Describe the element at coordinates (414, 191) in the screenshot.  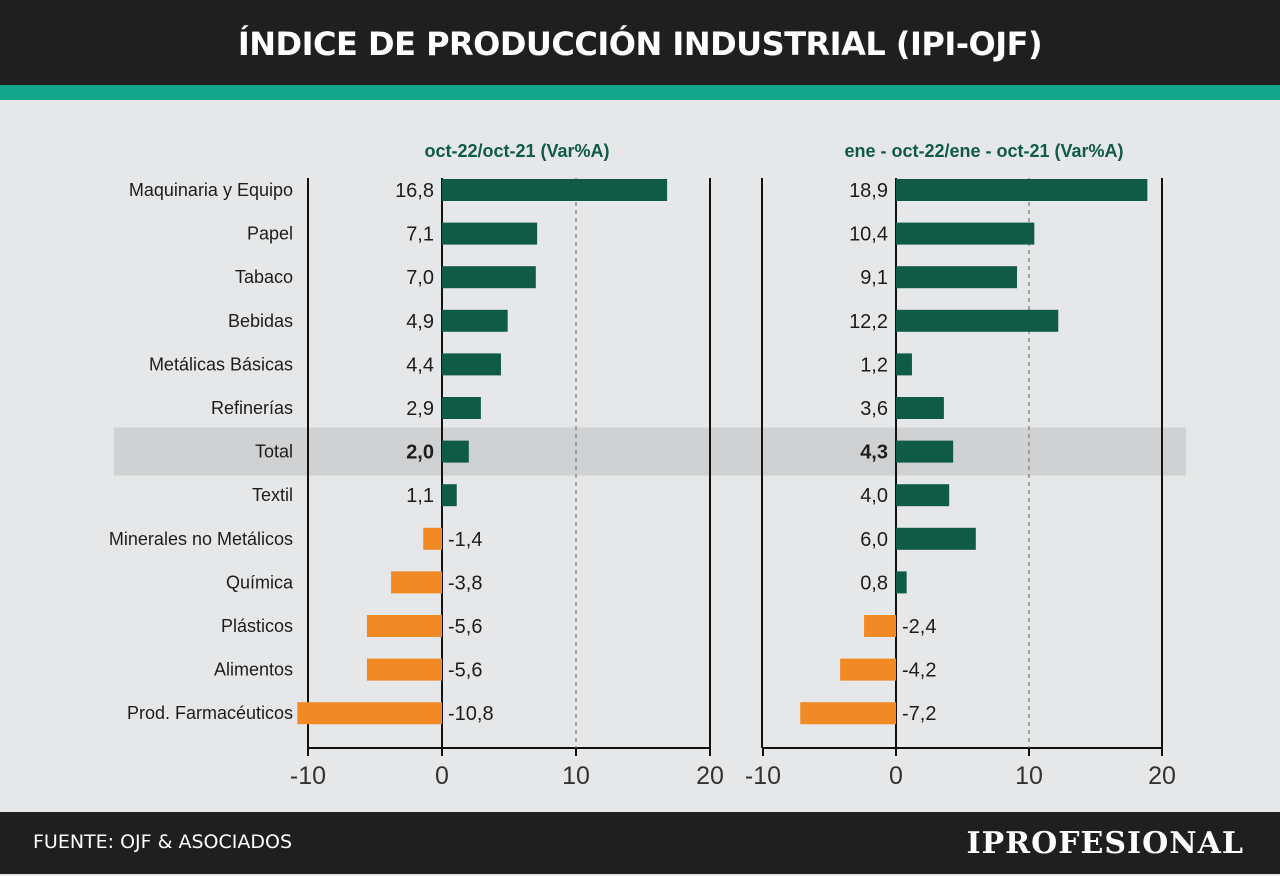
I see `value-label: 16,8` at that location.